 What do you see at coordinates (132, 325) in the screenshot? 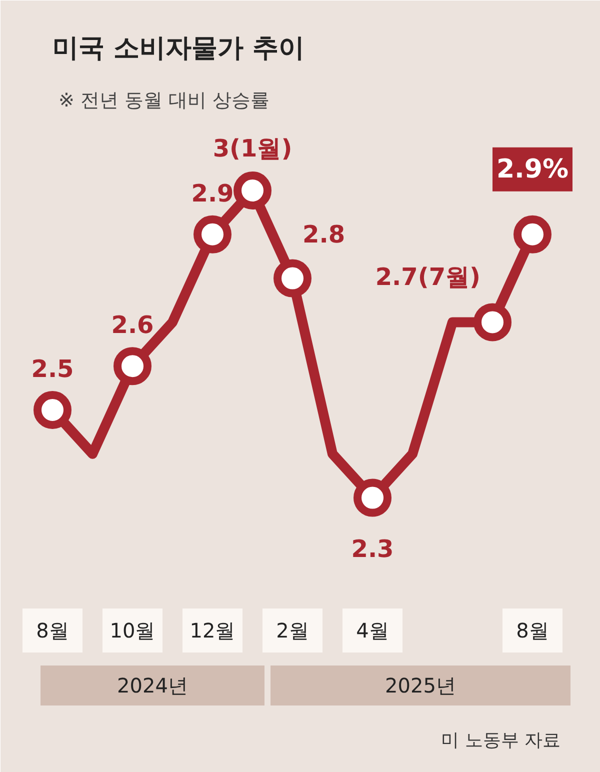
I see `data-label: 2.6` at bounding box center [132, 325].